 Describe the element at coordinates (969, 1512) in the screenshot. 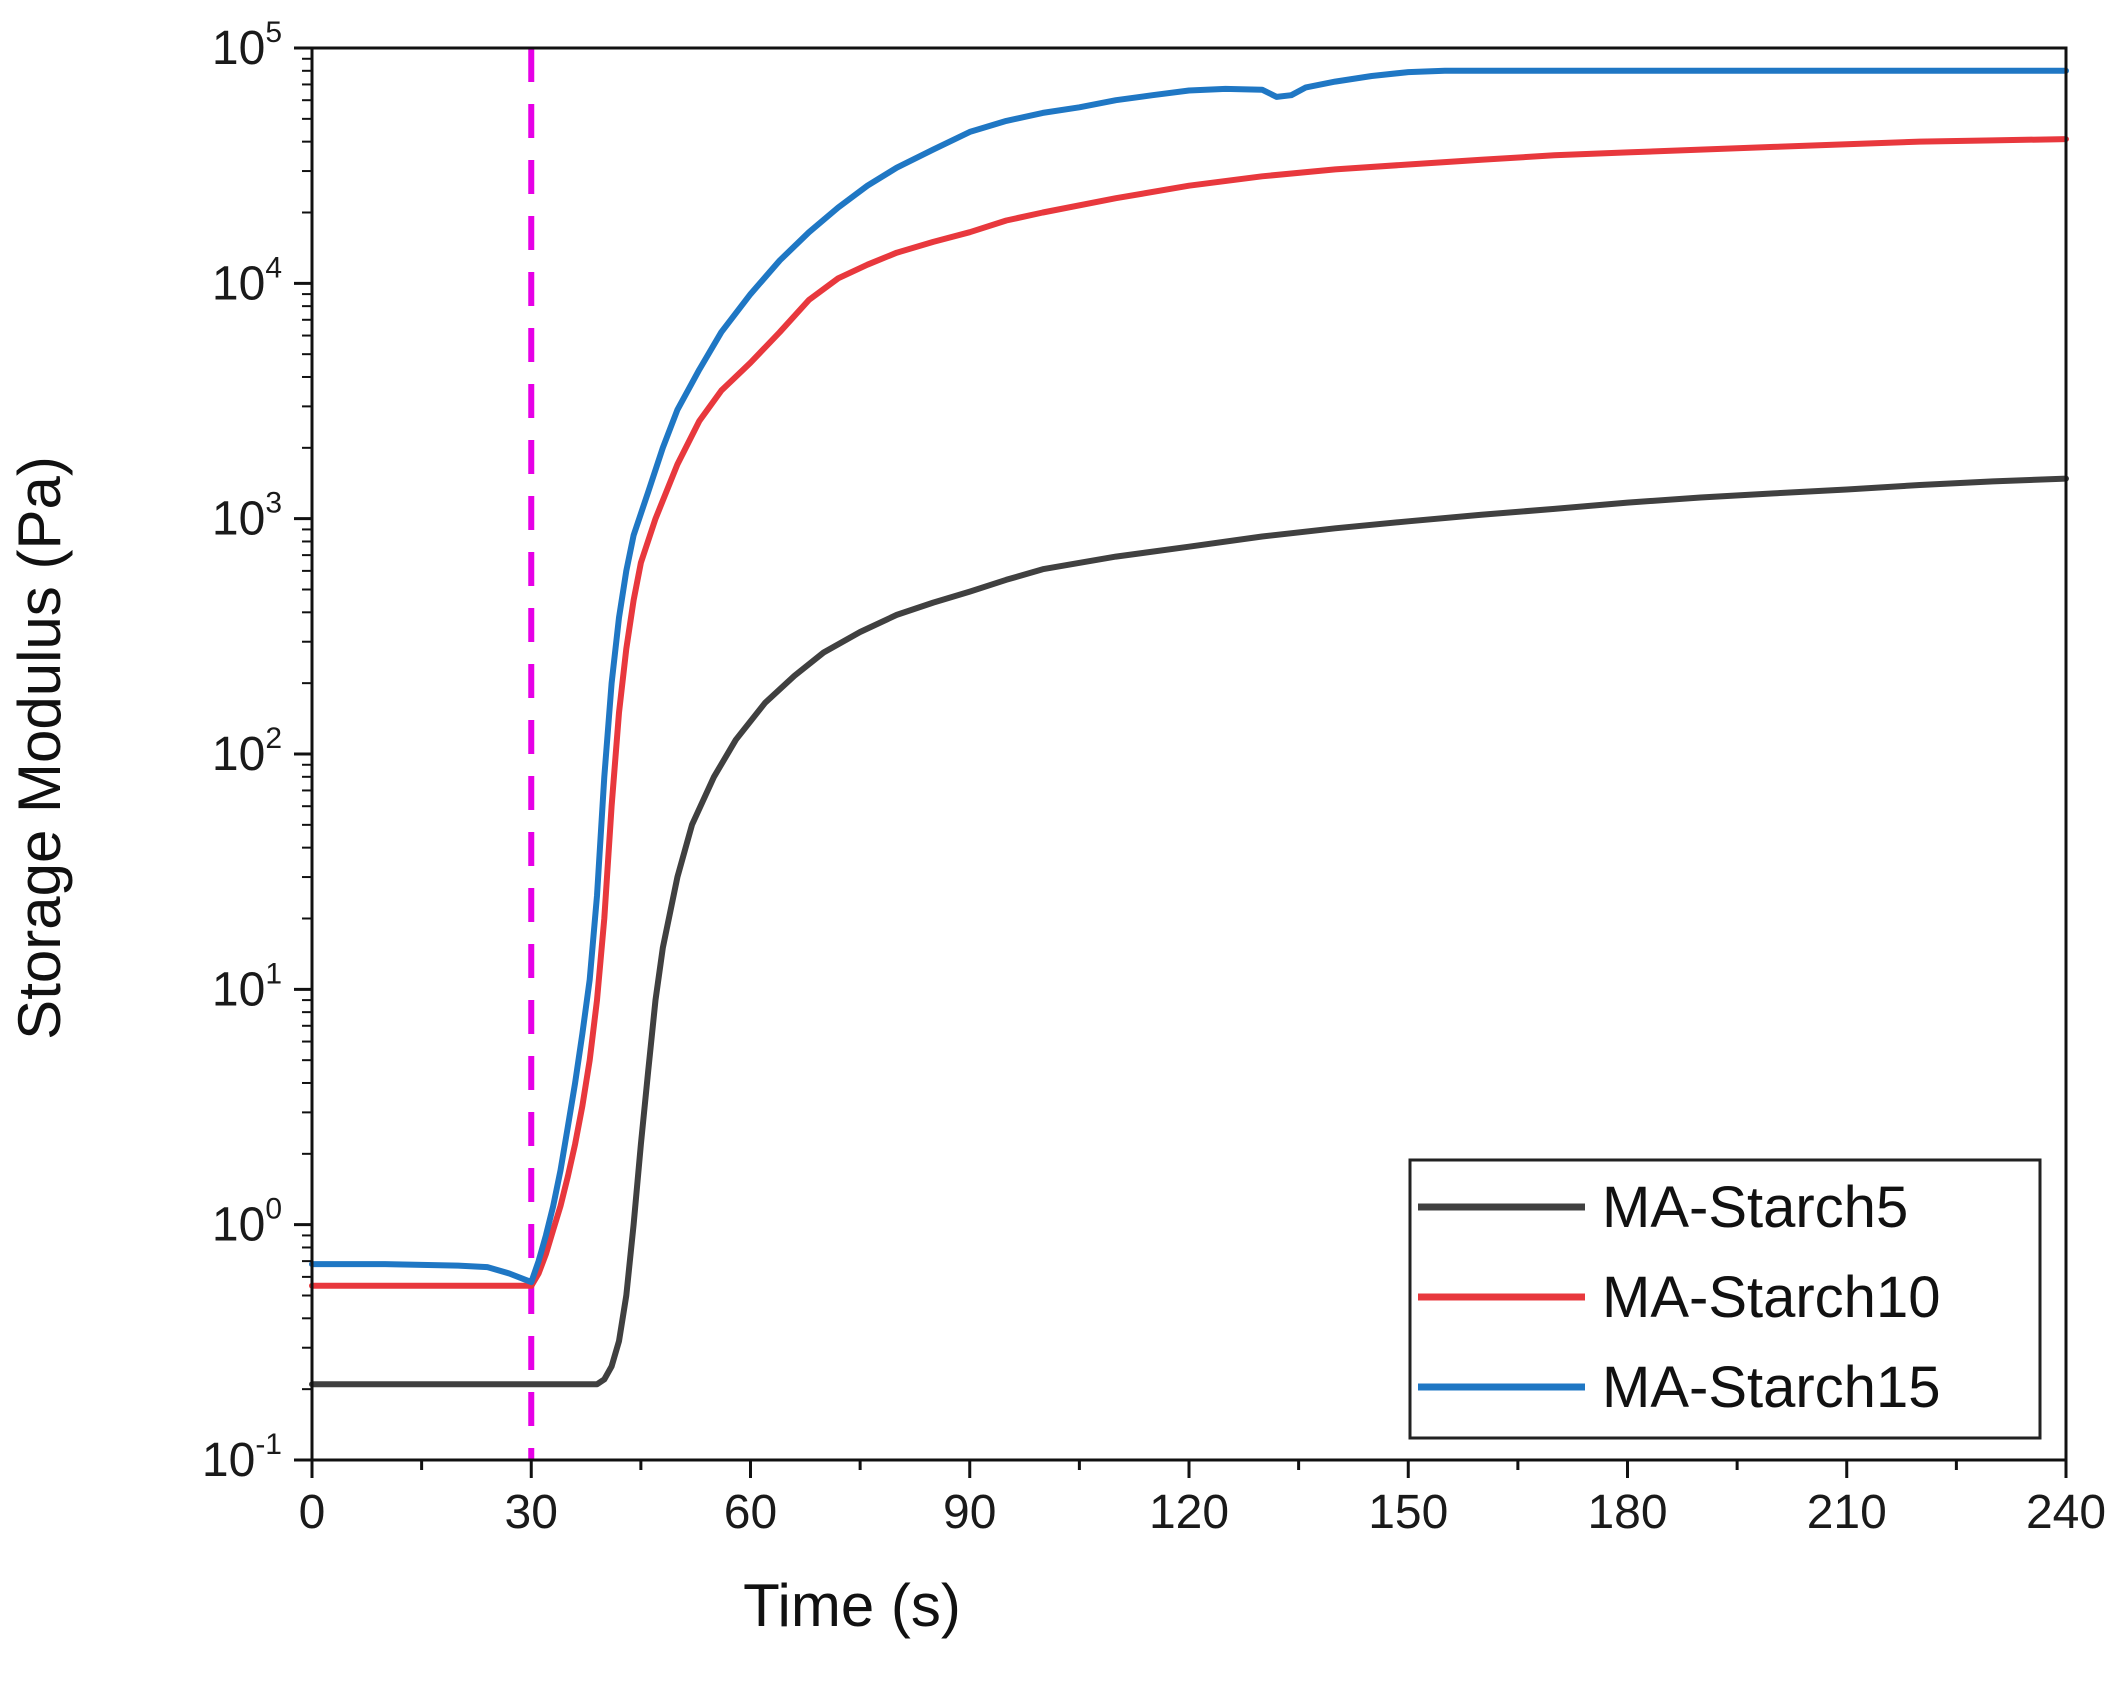

I see `x-tick-label-3: 90` at that location.